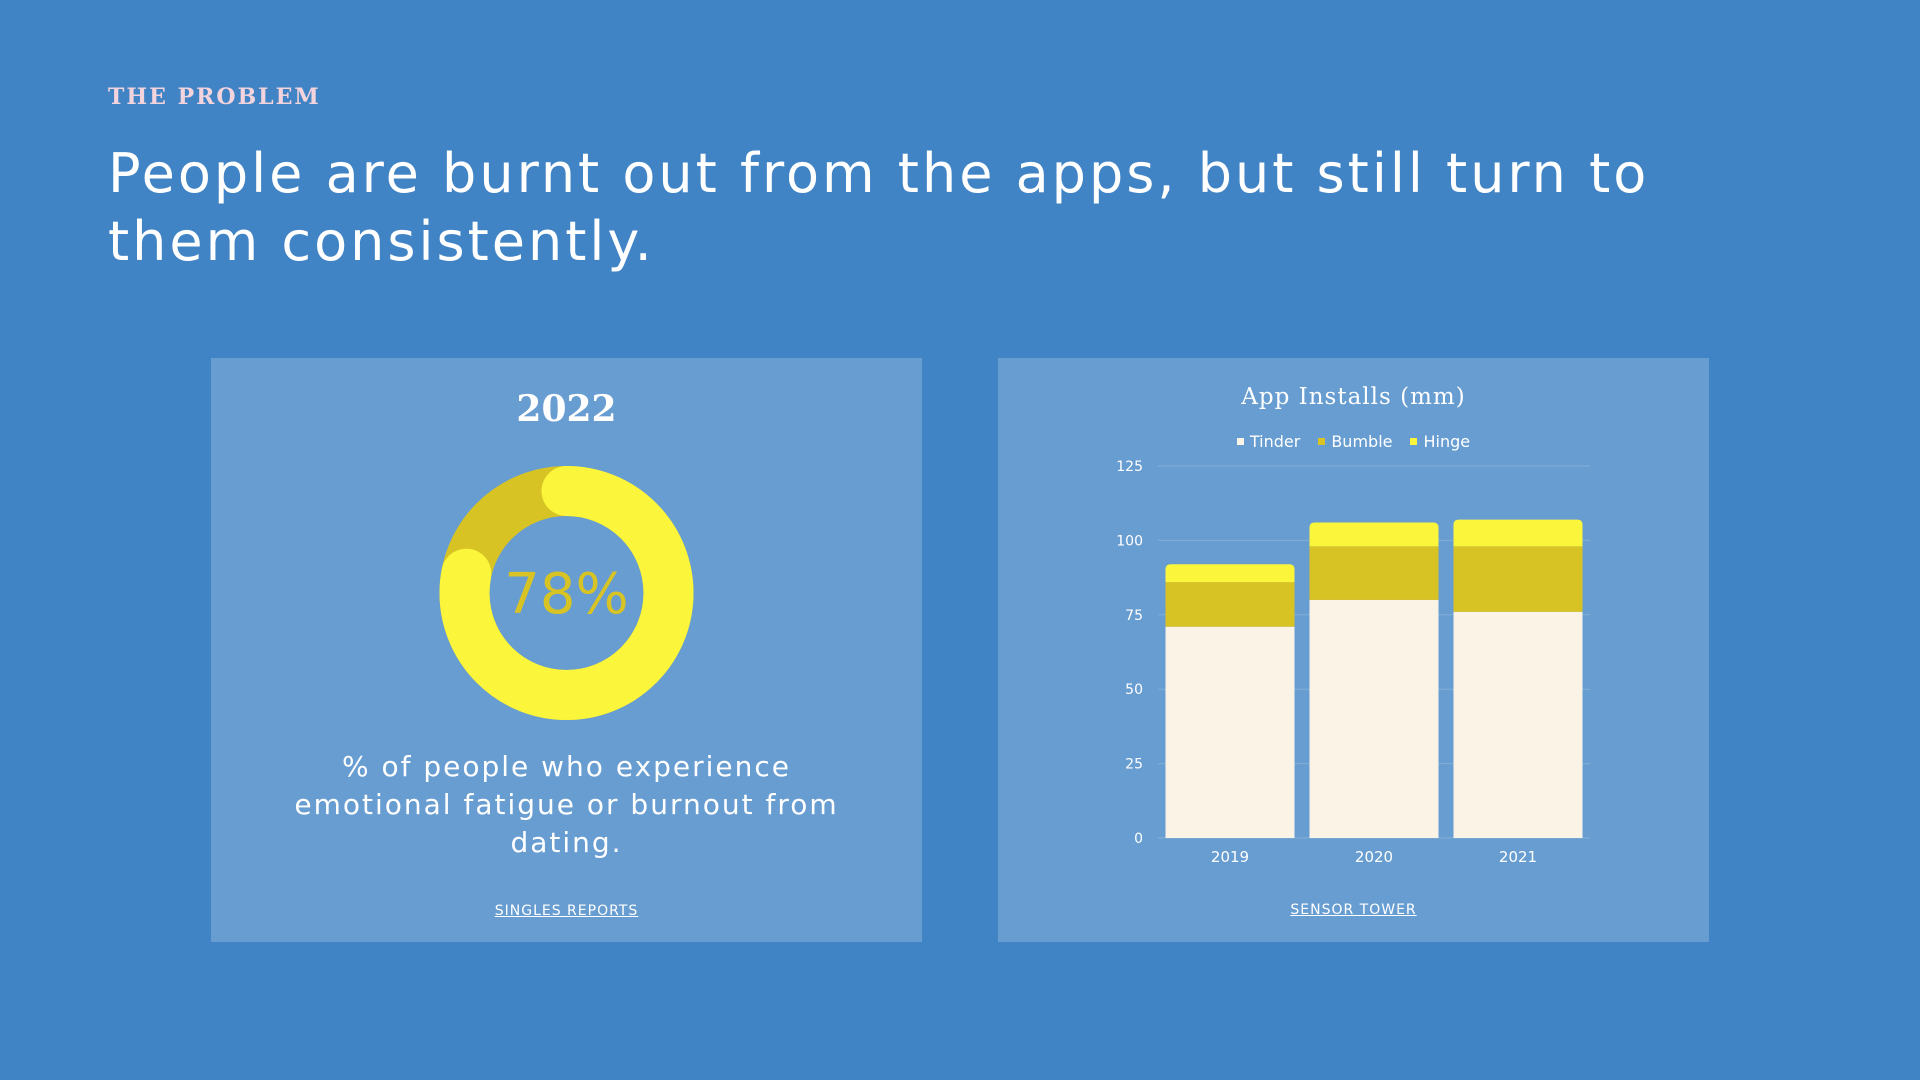  I want to click on y-tick-label: 50, so click(1134, 690).